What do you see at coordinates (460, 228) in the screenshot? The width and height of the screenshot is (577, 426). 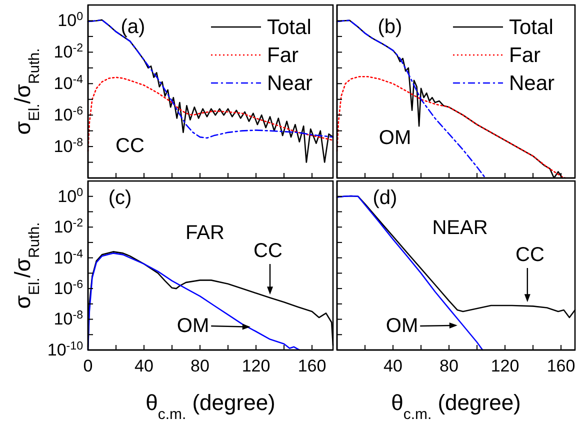 I see `annotation: NEAR` at bounding box center [460, 228].